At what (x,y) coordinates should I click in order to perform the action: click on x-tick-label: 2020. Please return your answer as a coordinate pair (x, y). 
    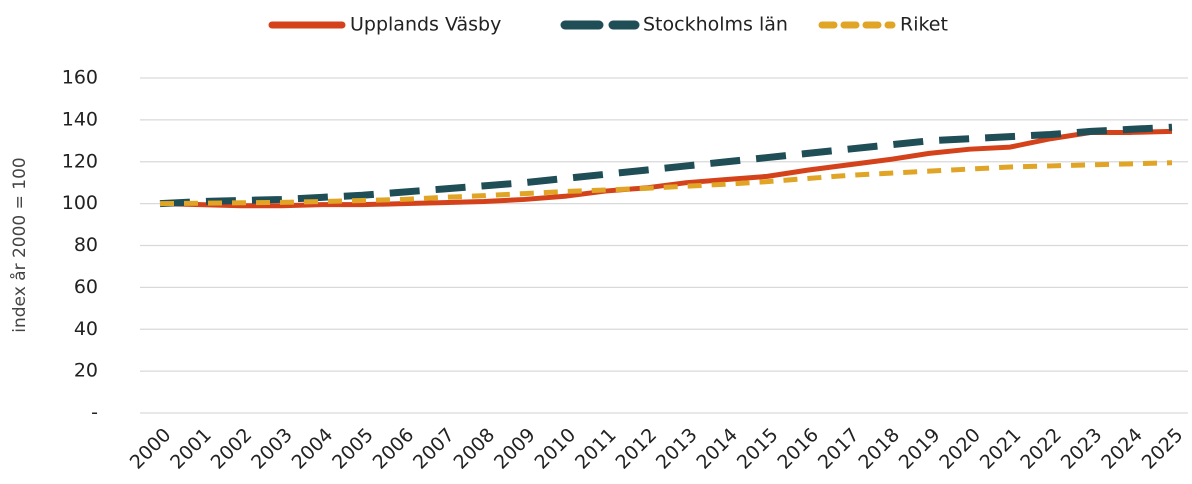
    Looking at the image, I should click on (960, 449).